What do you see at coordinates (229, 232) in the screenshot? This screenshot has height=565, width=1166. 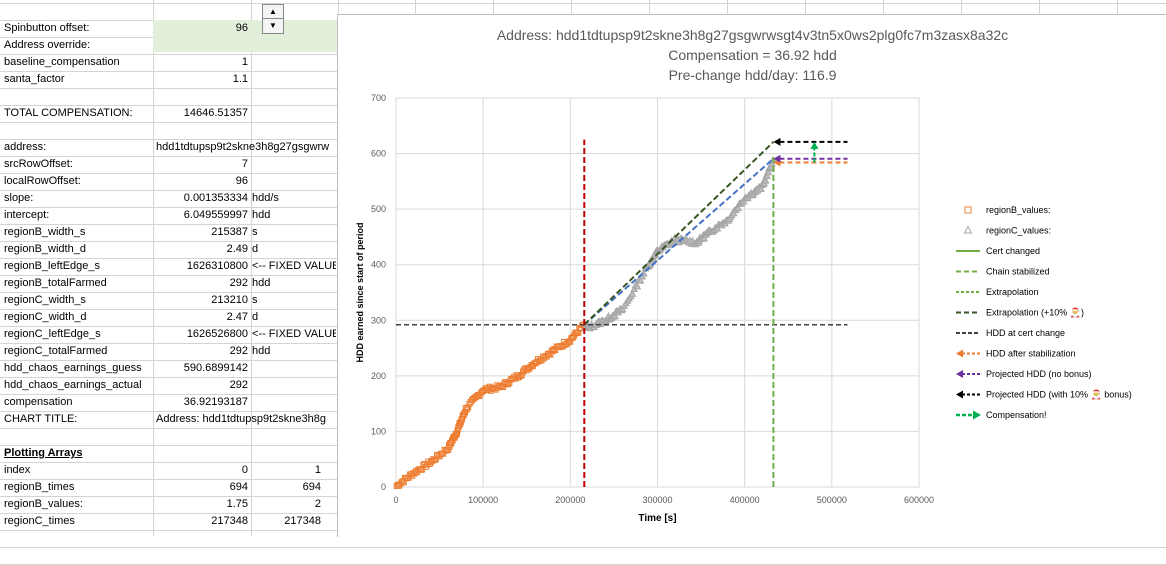 I see `cell-value: 215387` at bounding box center [229, 232].